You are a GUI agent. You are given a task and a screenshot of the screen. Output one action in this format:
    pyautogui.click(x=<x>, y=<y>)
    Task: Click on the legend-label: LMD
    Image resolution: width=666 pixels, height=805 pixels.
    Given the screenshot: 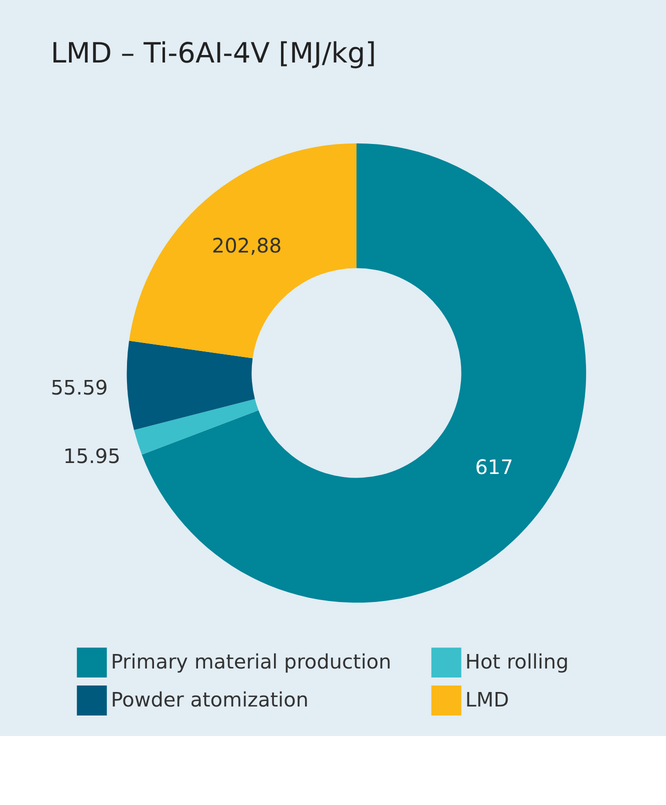 What is the action you would take?
    pyautogui.click(x=487, y=699)
    